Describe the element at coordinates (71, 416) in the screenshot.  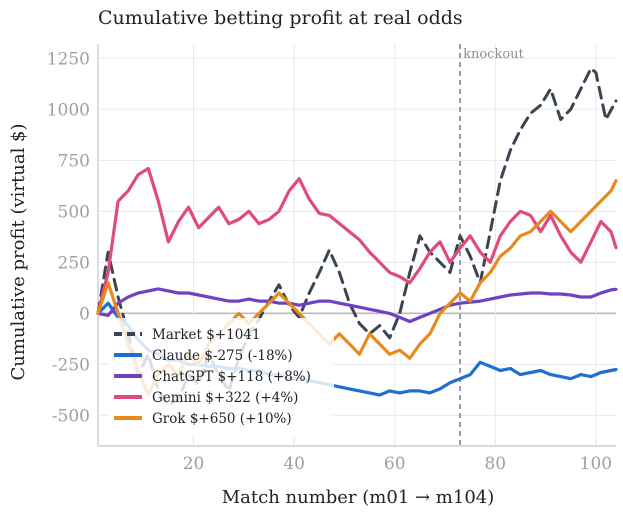
I see `y-tick-label: -500` at that location.